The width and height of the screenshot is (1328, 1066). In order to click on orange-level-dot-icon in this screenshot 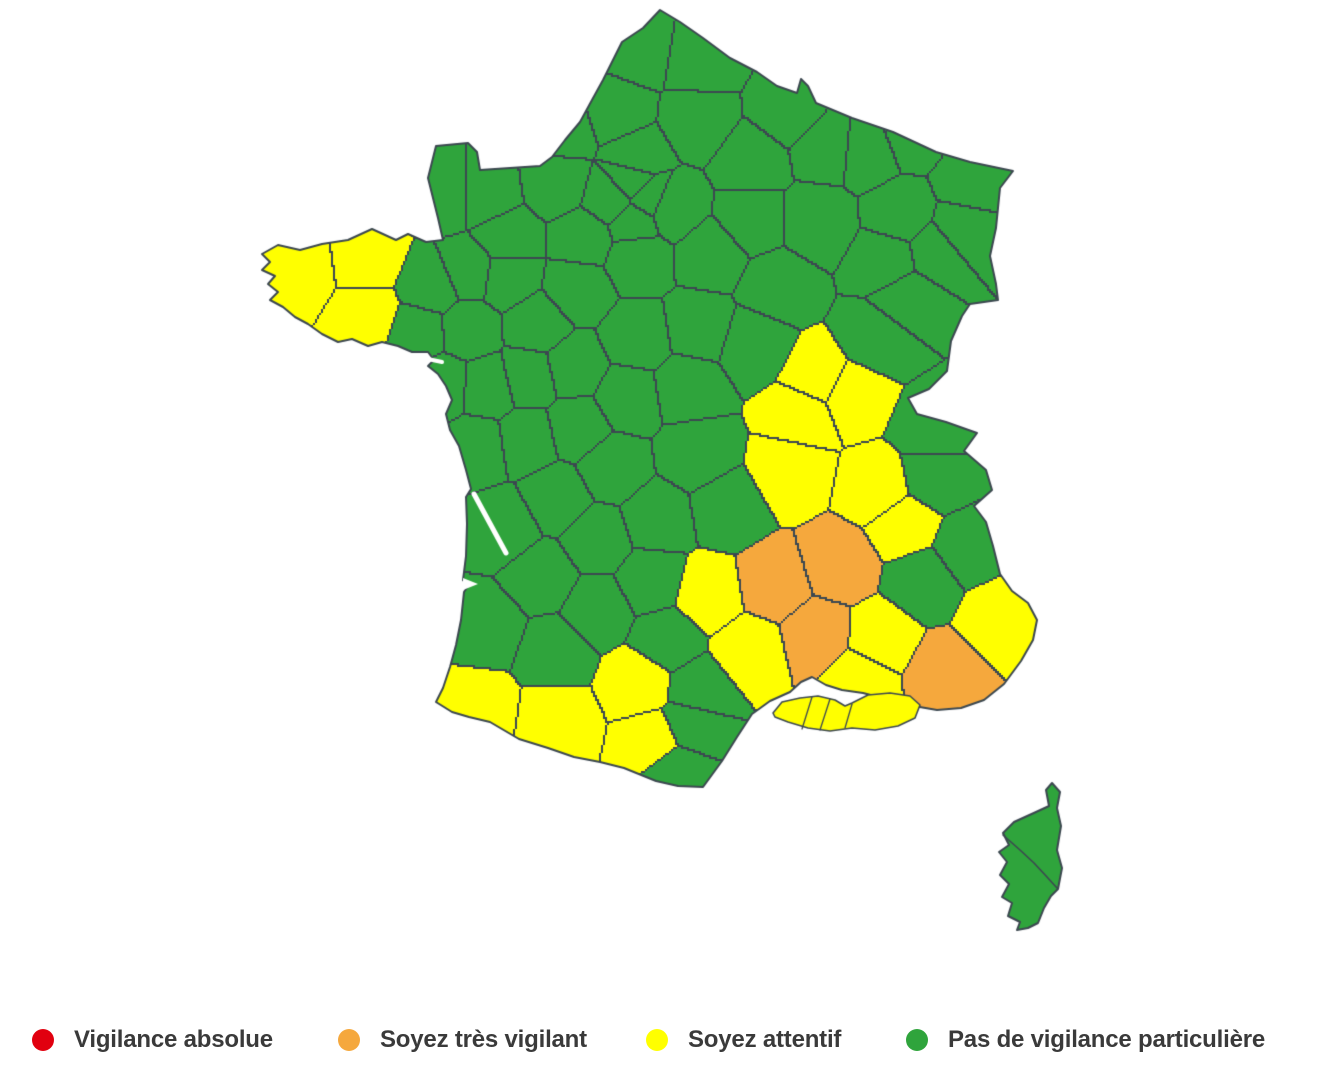, I will do `click(349, 1040)`.